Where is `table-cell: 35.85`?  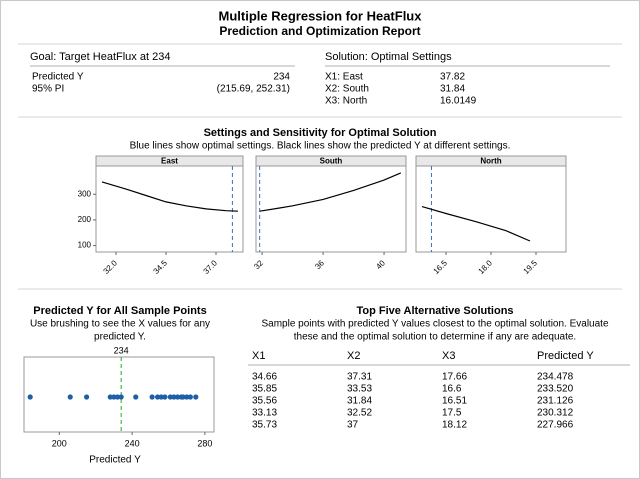
table-cell: 35.85 is located at coordinates (264, 389).